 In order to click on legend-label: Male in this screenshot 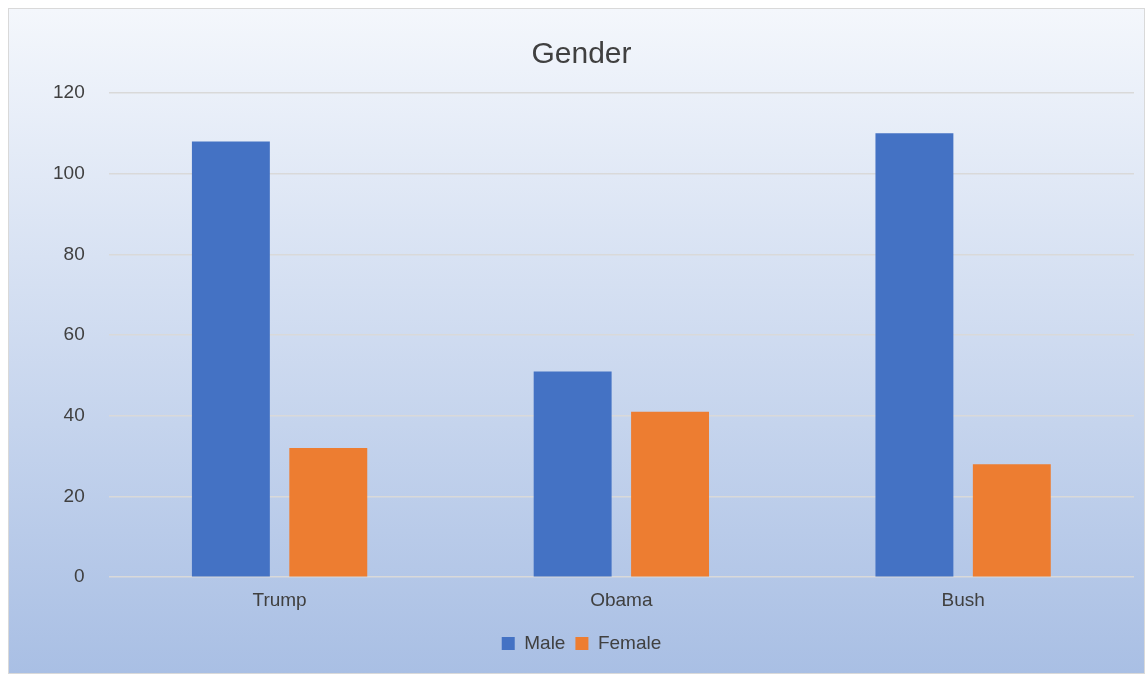, I will do `click(545, 642)`.